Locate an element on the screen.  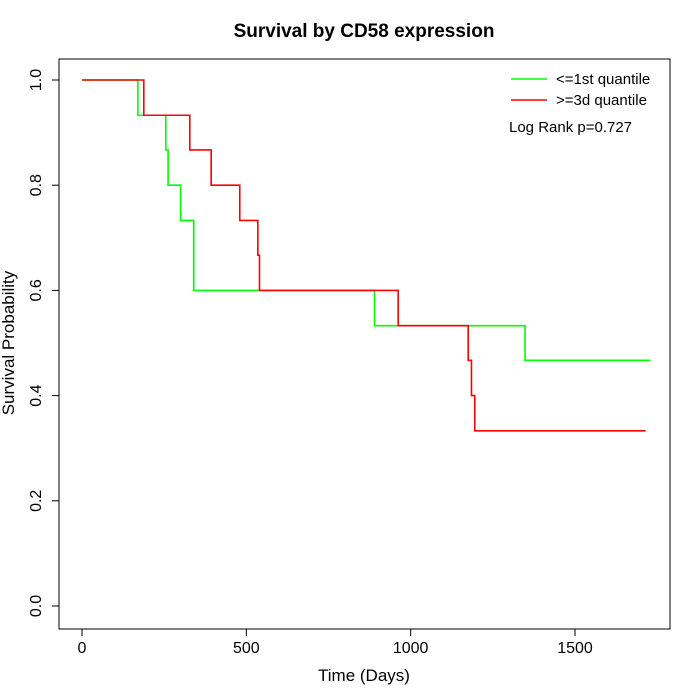
y-axis: 0.0 0.2 0.4 0.6 0.8 1.0 is located at coordinates (44, 343).